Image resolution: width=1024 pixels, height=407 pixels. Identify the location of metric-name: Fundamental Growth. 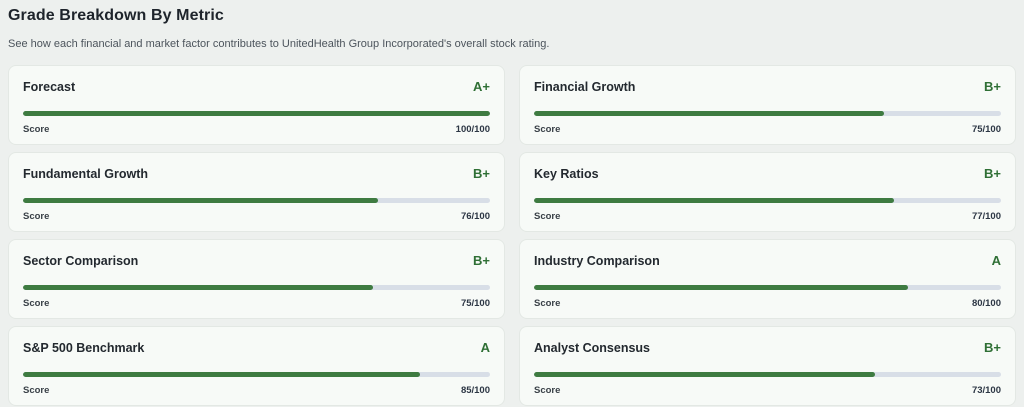
(85, 174).